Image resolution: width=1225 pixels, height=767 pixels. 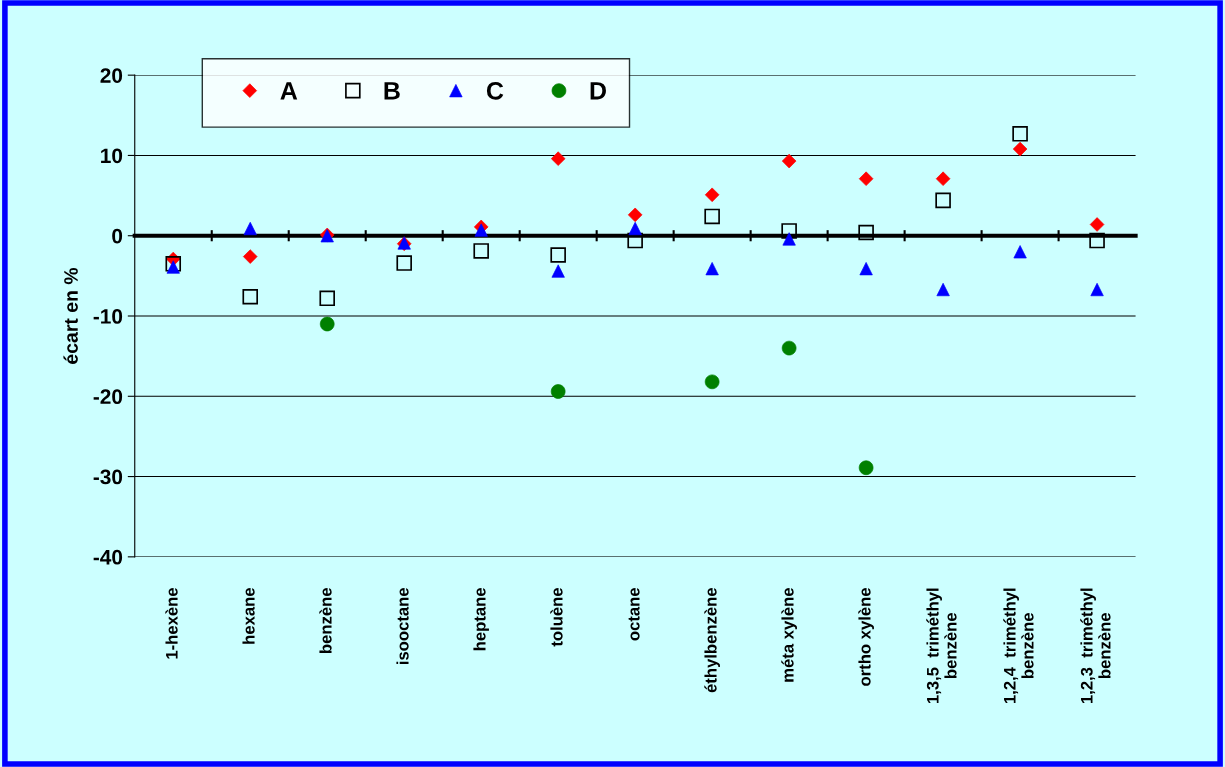 I want to click on y-tick-label: 10, so click(x=112, y=156).